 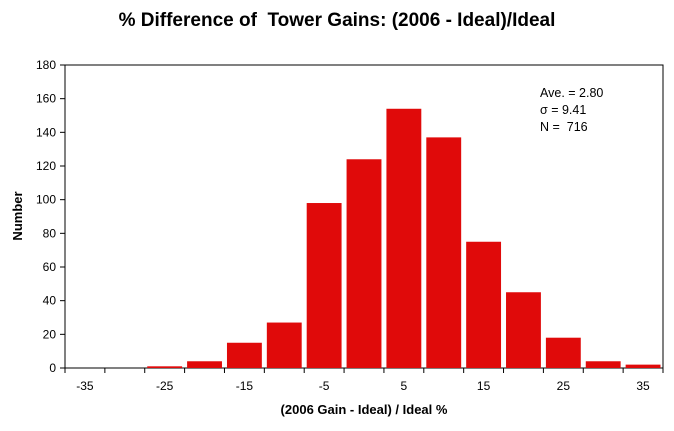 What do you see at coordinates (564, 386) in the screenshot?
I see `x-tick-label-25: 25` at bounding box center [564, 386].